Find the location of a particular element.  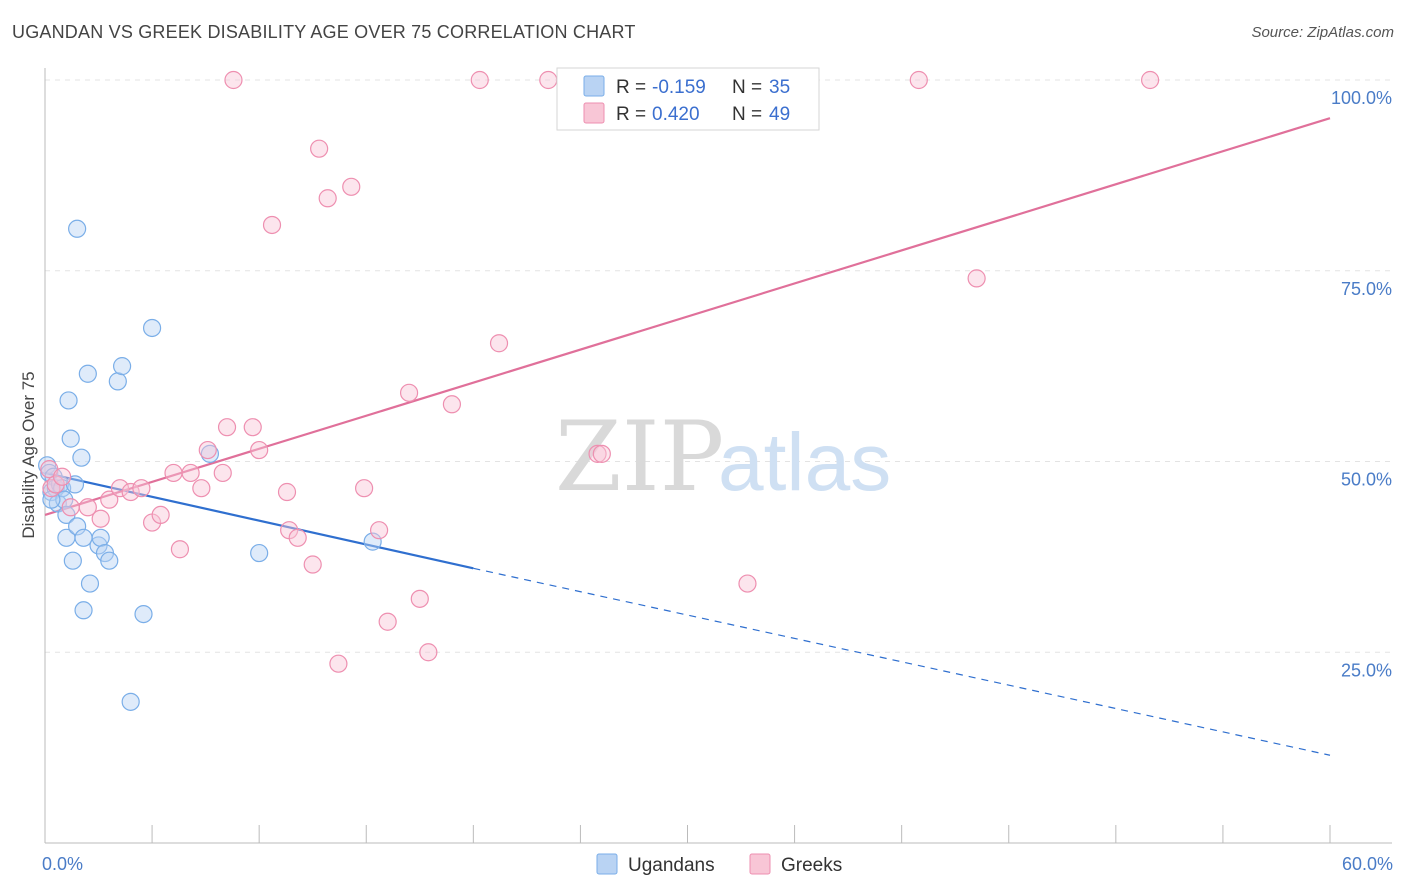

stats-n-label-ugandans: N = is located at coordinates (747, 87).